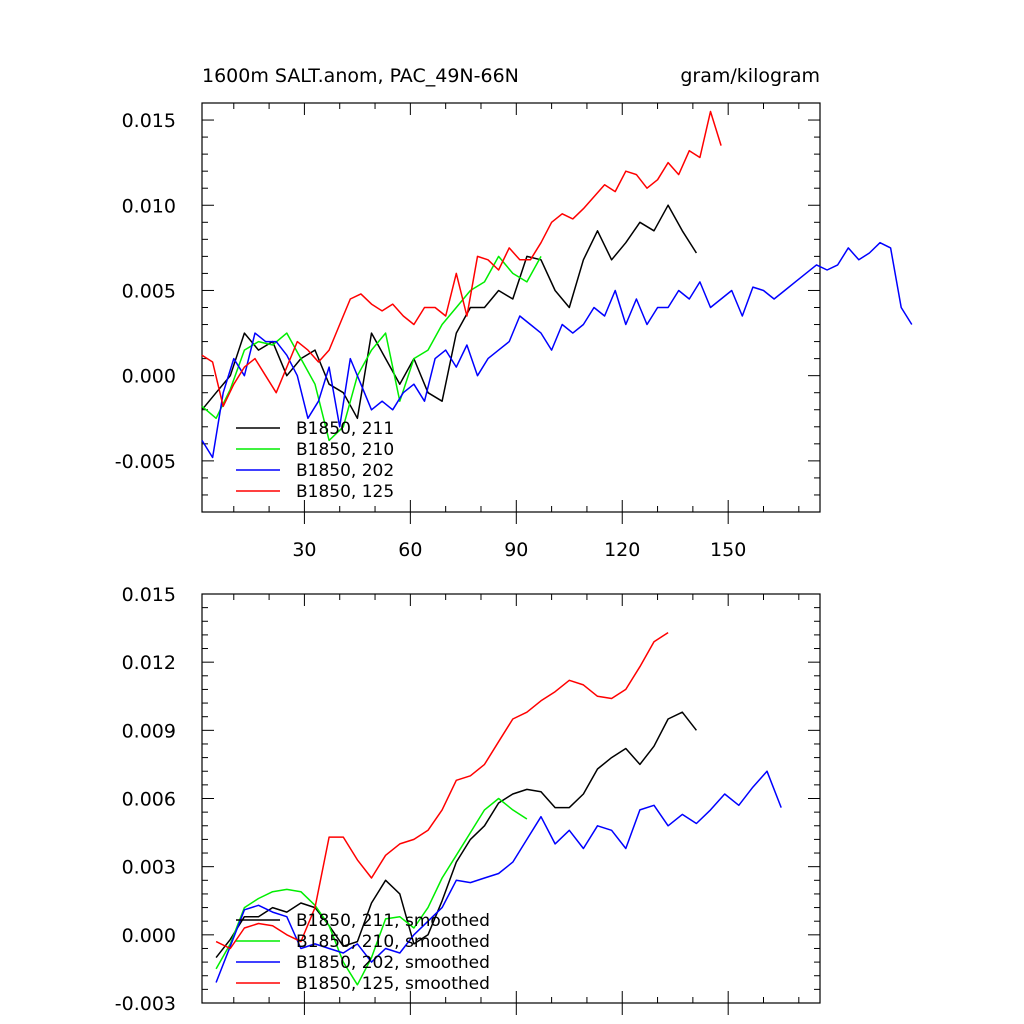 The width and height of the screenshot is (1024, 1024). Describe the element at coordinates (149, 291) in the screenshot. I see `y-tick-label: 0.005` at that location.